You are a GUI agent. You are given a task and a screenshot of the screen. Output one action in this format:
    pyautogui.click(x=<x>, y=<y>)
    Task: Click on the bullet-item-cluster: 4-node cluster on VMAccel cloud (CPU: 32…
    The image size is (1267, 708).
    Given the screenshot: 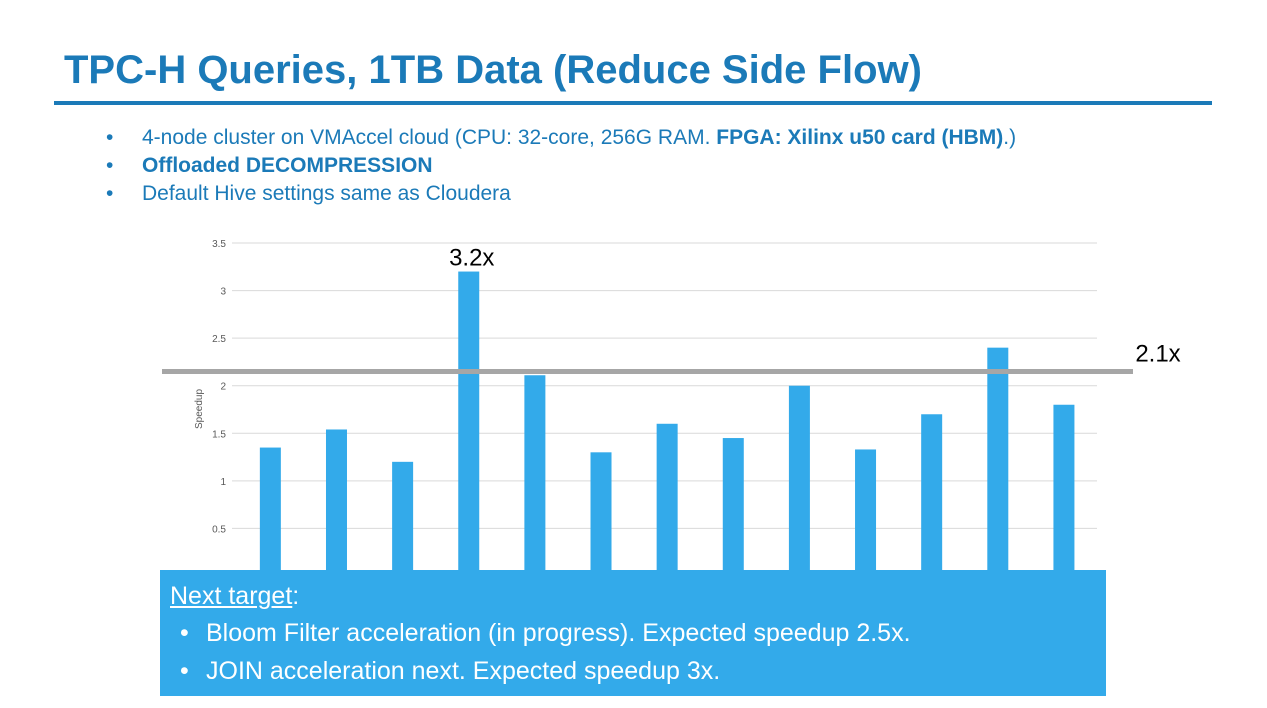 What is the action you would take?
    pyautogui.click(x=561, y=138)
    